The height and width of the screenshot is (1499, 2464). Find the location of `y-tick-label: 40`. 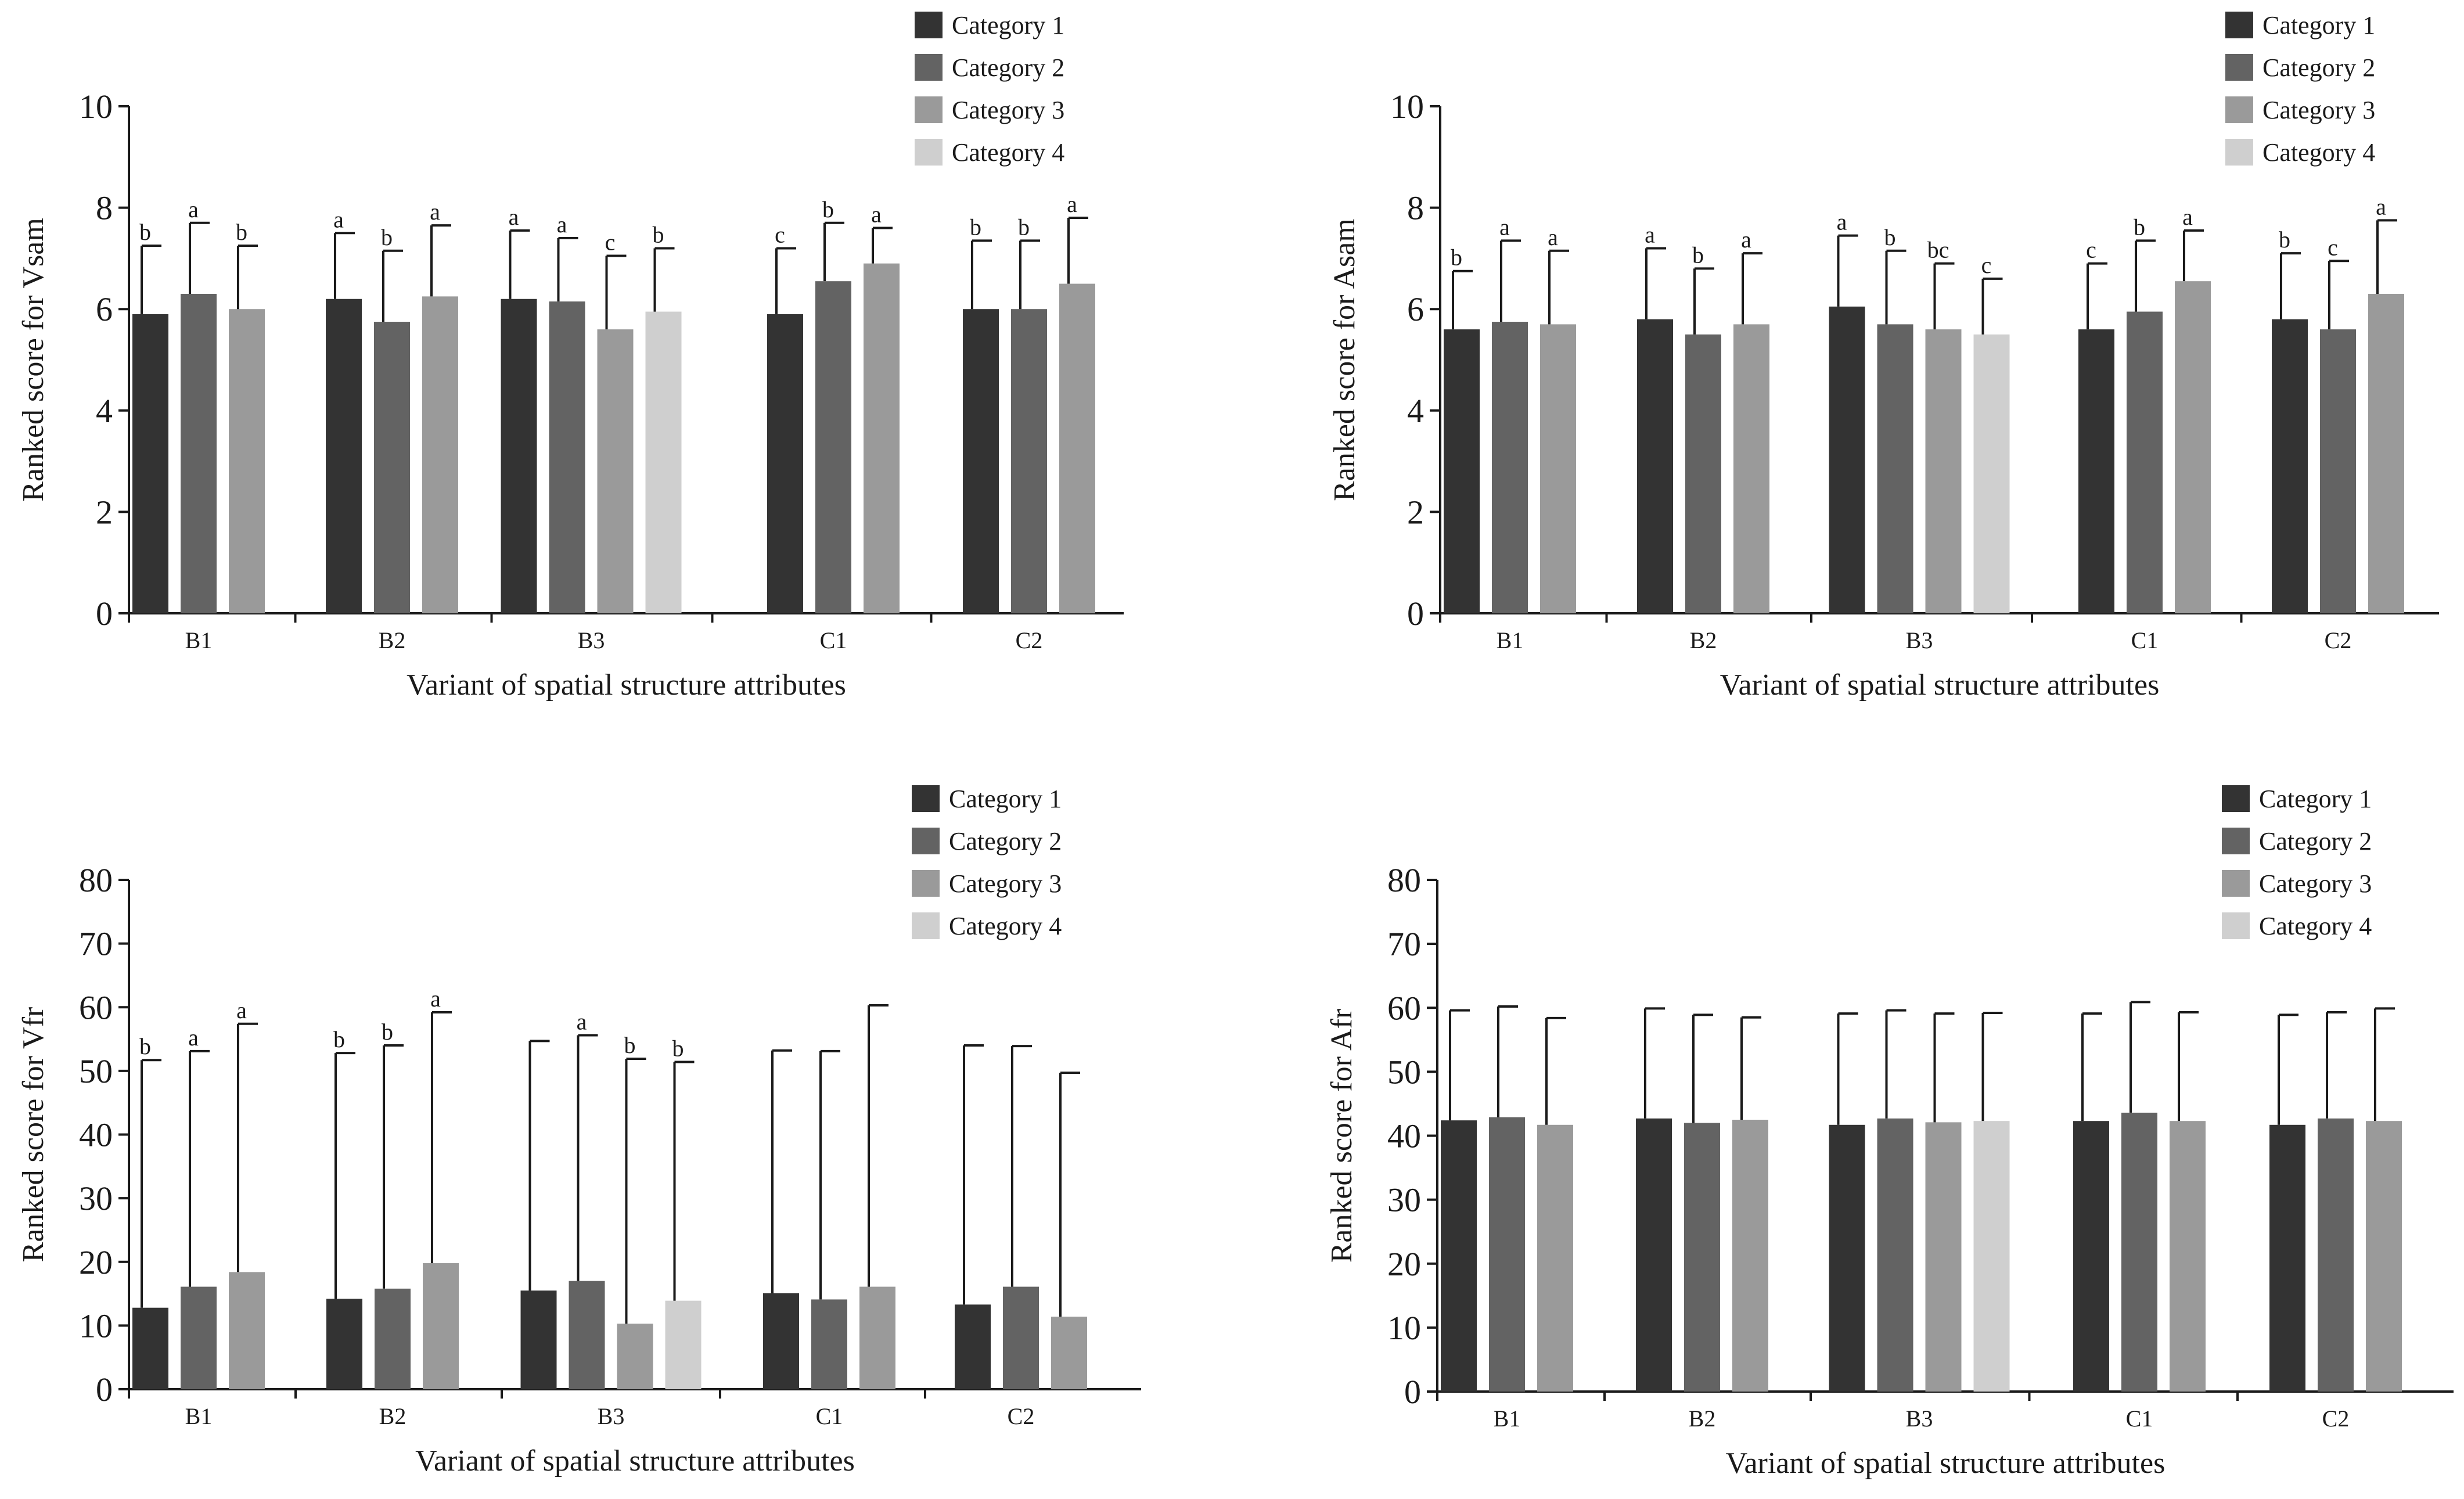

y-tick-label: 40 is located at coordinates (96, 1135).